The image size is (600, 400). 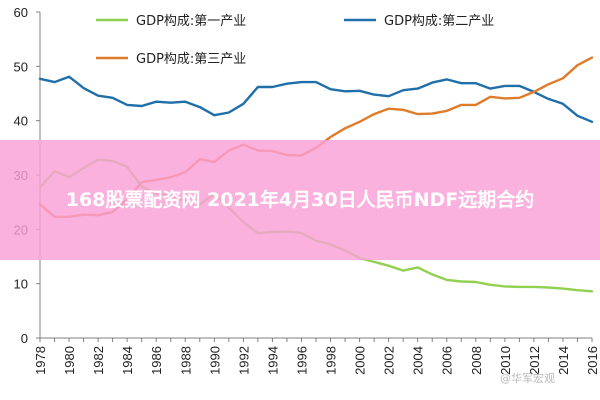 What do you see at coordinates (21, 284) in the screenshot?
I see `y-tick-label: 10` at bounding box center [21, 284].